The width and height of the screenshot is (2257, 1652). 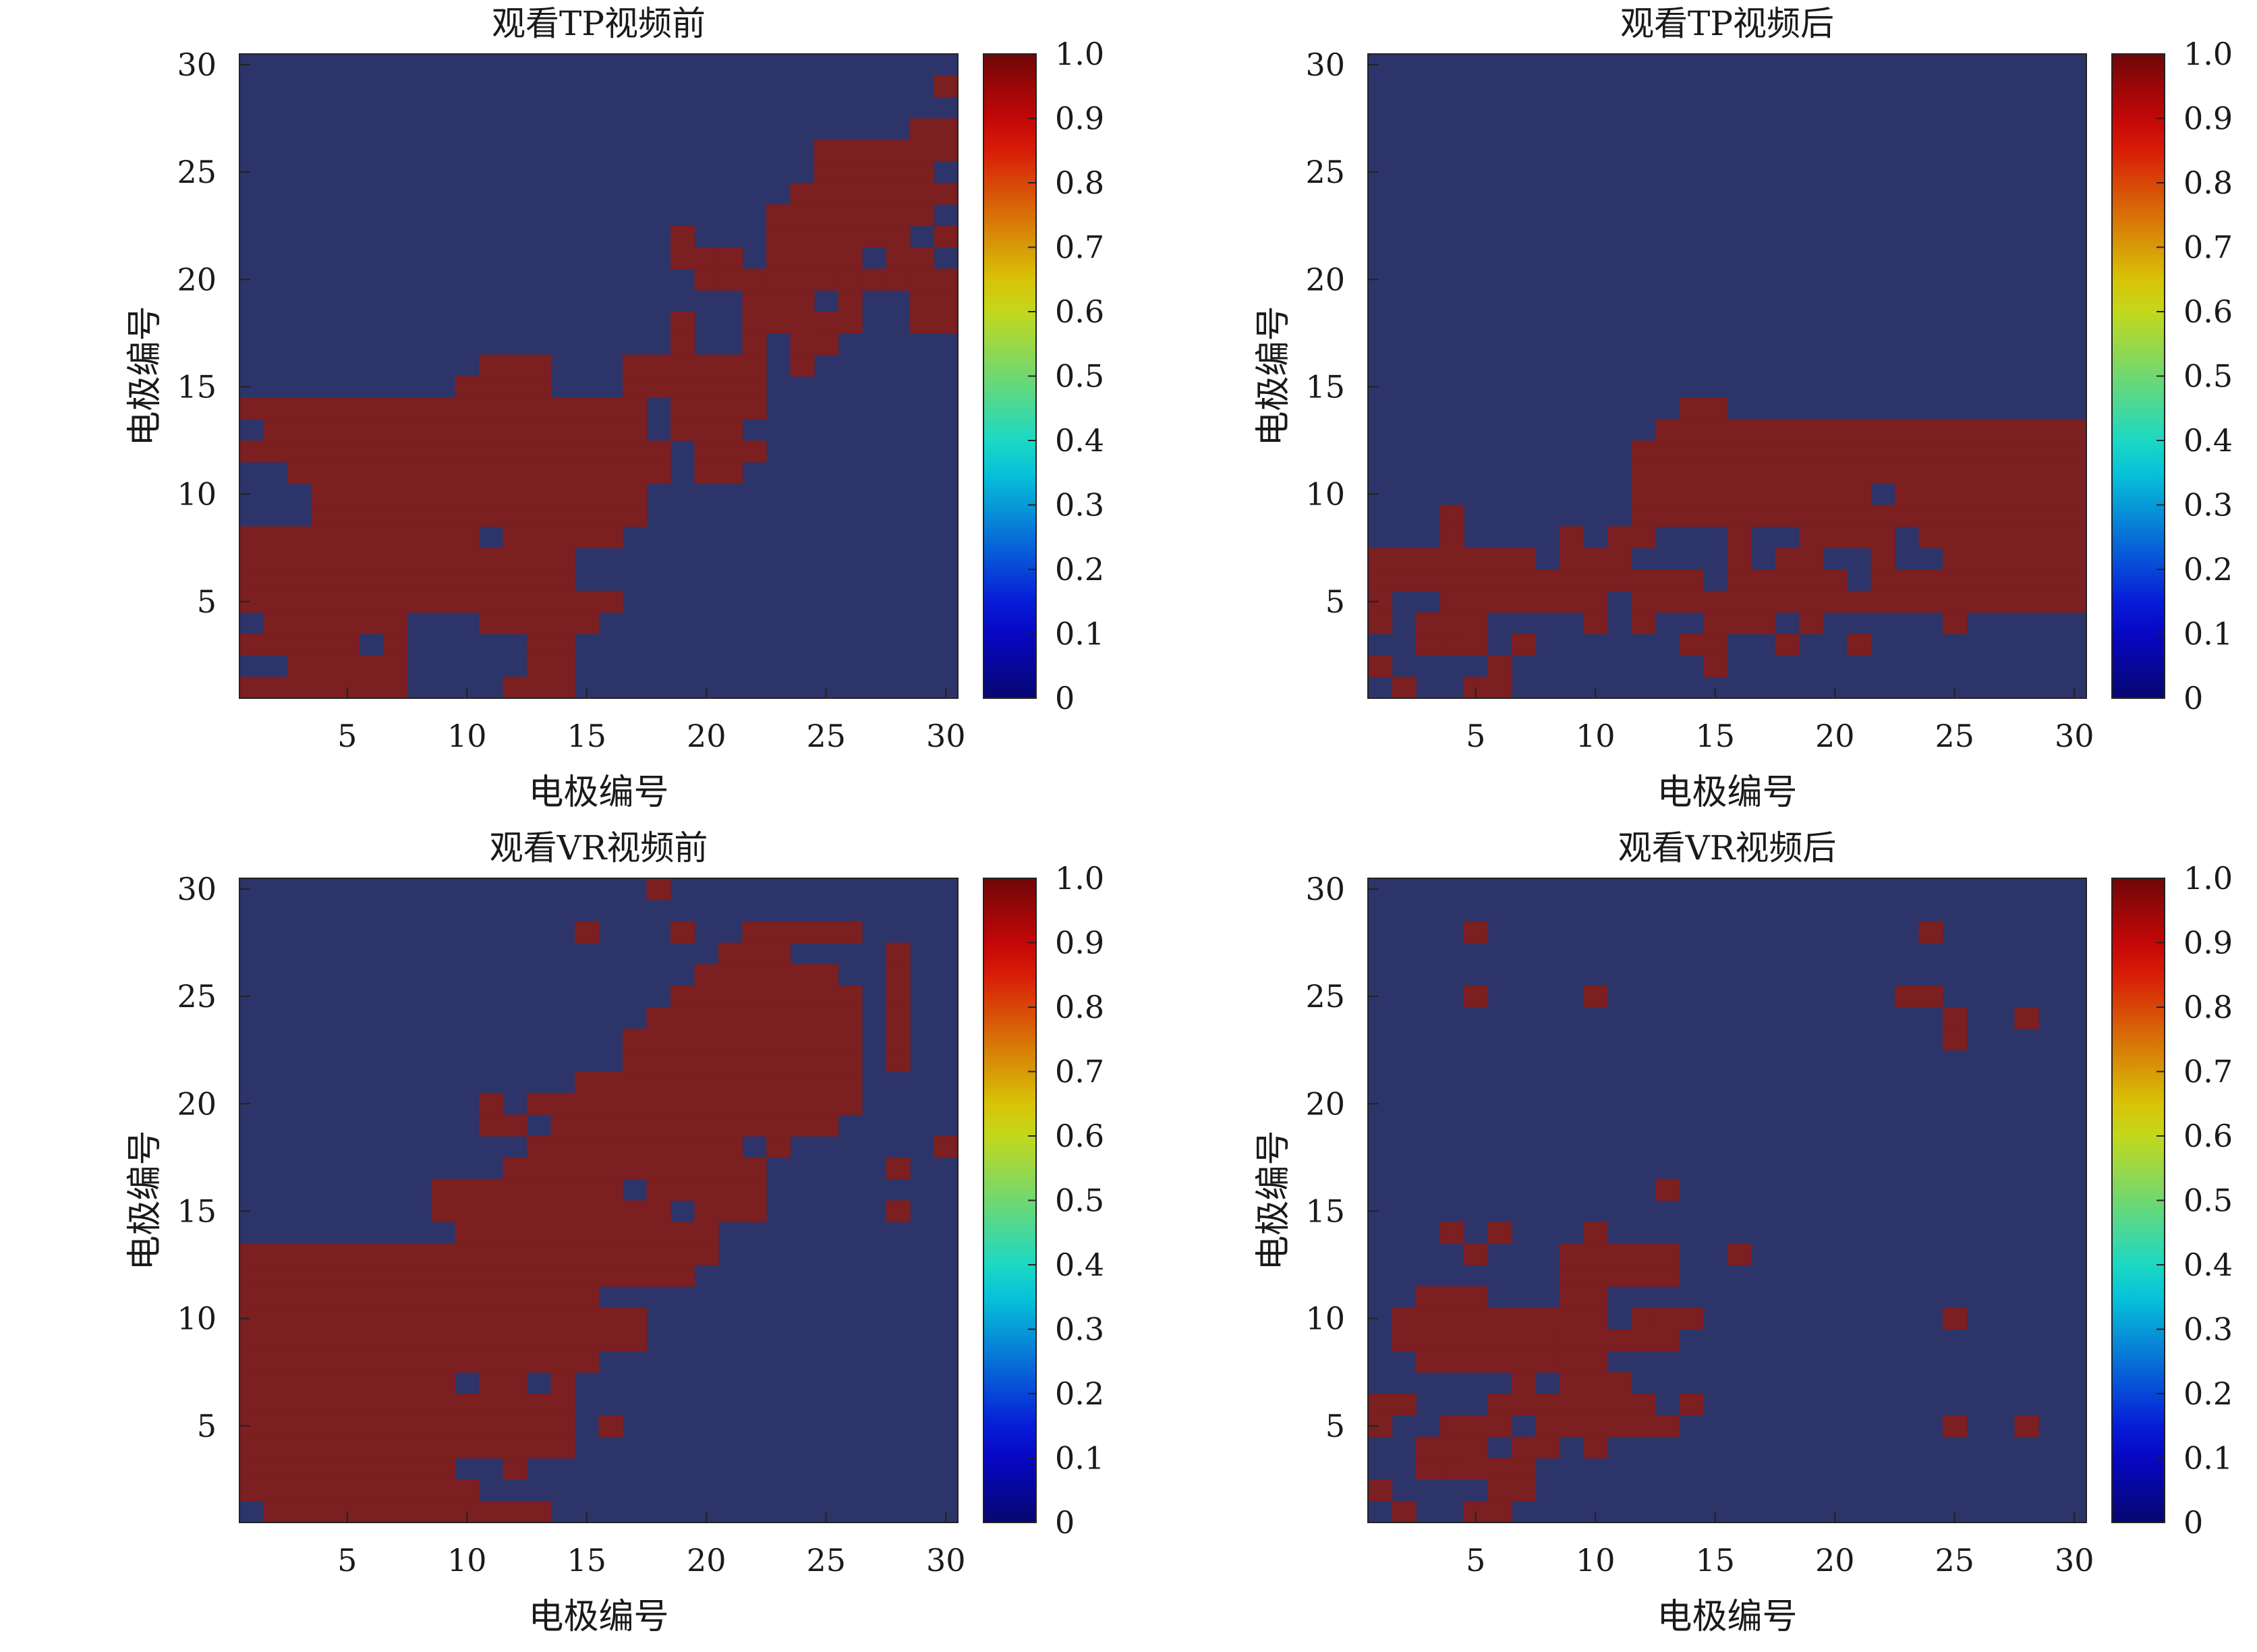 I want to click on x-tick-label: 5, so click(x=1475, y=1560).